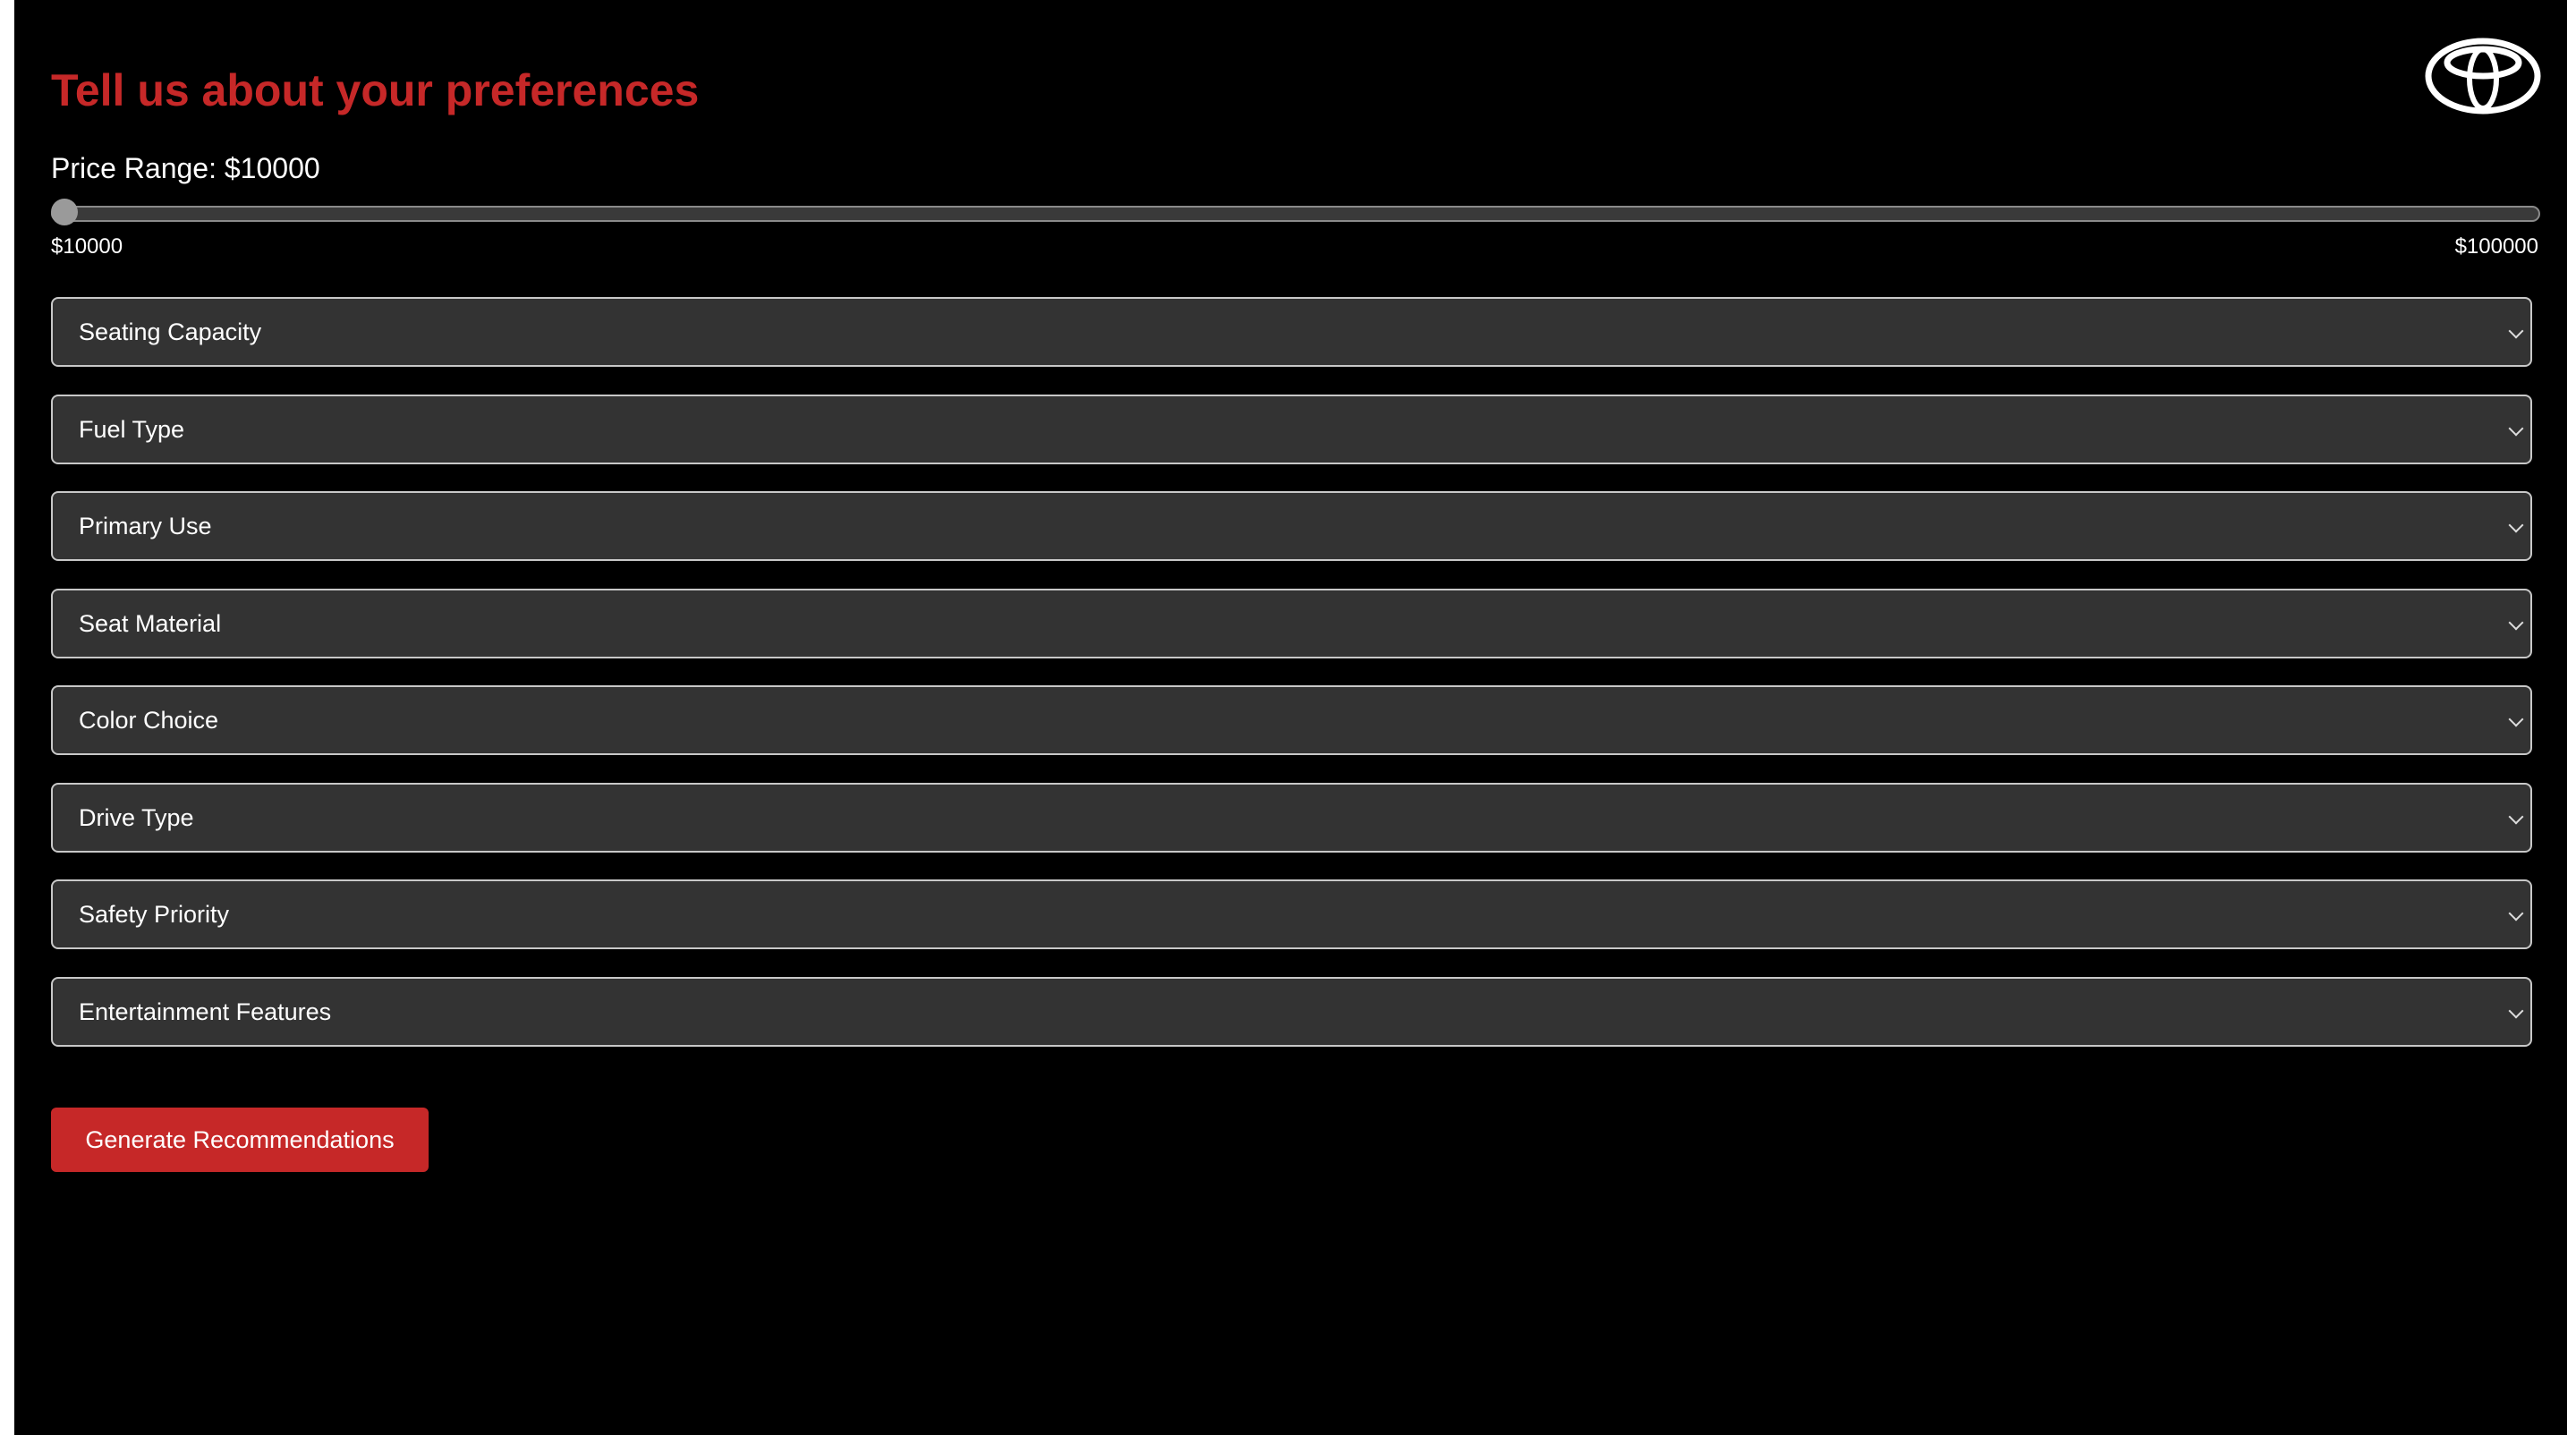 The width and height of the screenshot is (2576, 1435). Describe the element at coordinates (1291, 818) in the screenshot. I see `drive-type-select: Drive Type` at that location.